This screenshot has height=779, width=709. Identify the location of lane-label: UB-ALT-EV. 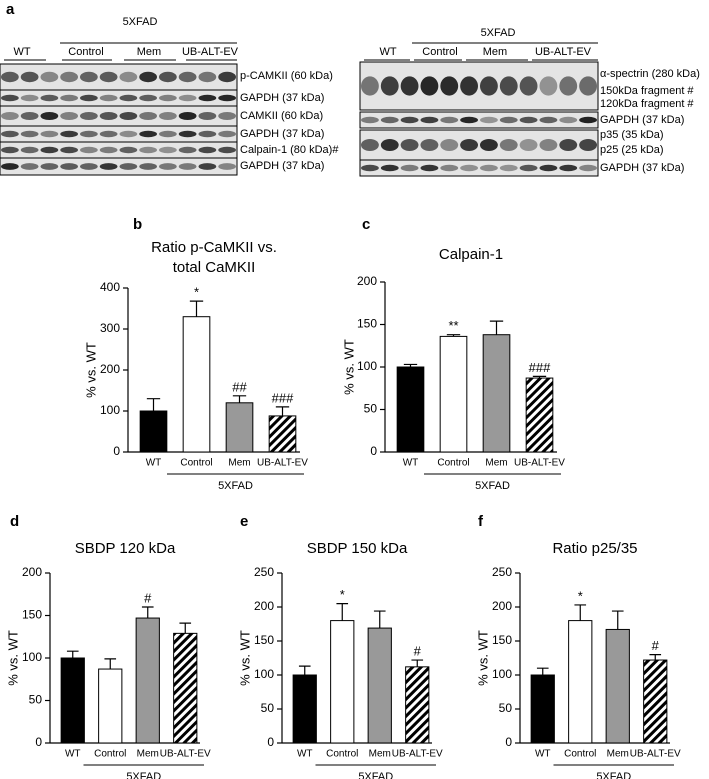
(563, 52).